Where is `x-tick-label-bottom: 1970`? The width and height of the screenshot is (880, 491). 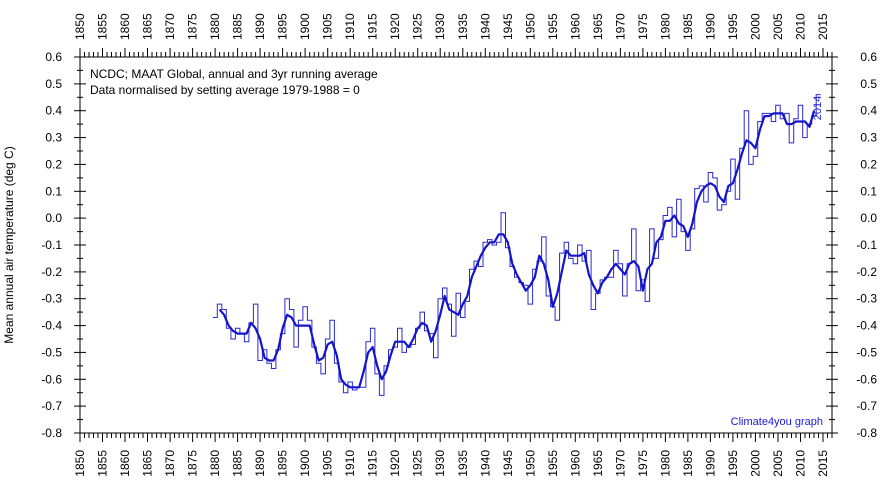 x-tick-label-bottom: 1970 is located at coordinates (620, 463).